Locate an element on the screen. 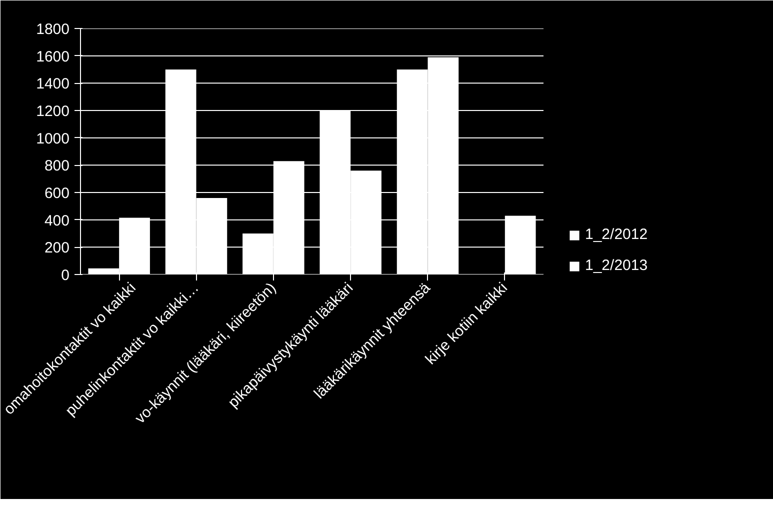  y-tick-label: 1600 is located at coordinates (53, 57).